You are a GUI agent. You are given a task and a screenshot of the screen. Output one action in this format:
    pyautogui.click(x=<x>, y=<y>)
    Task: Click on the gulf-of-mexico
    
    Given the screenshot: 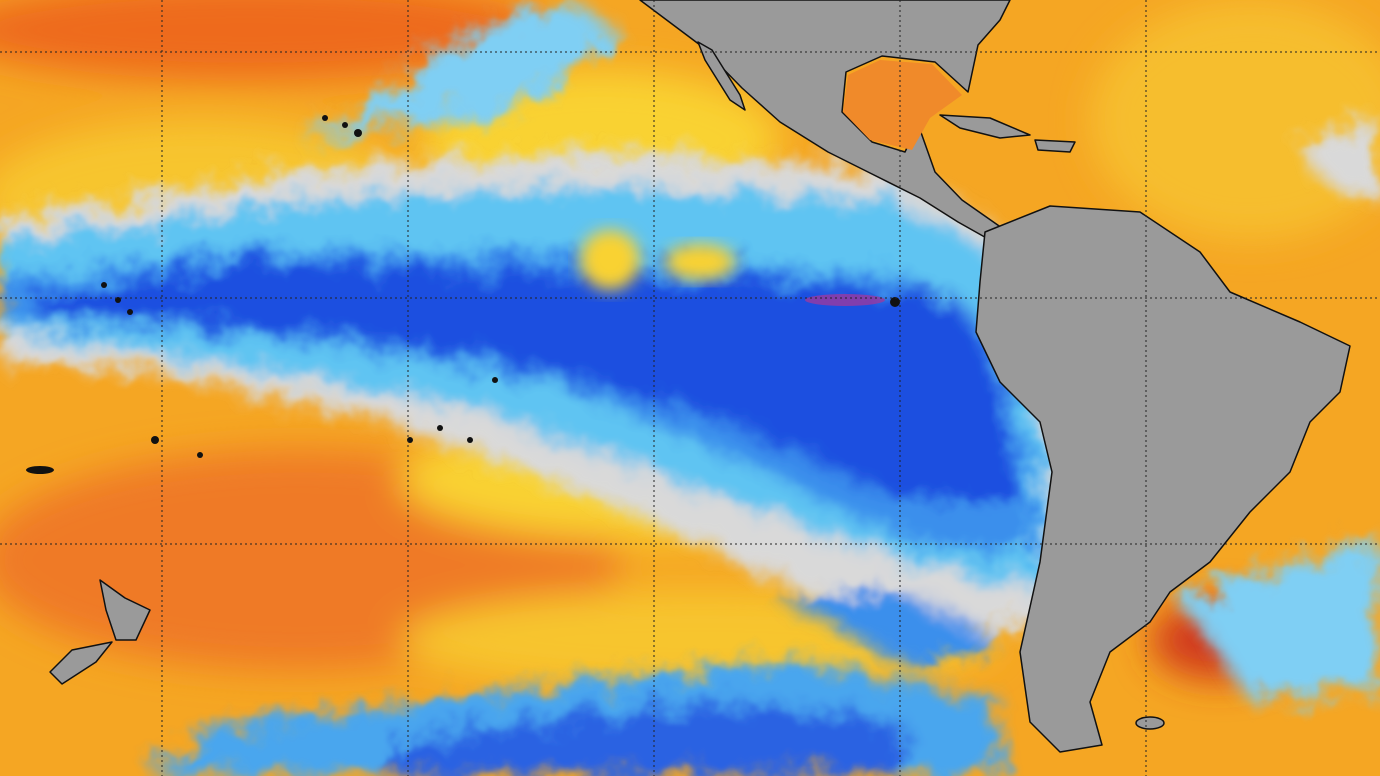 What is the action you would take?
    pyautogui.click(x=902, y=105)
    